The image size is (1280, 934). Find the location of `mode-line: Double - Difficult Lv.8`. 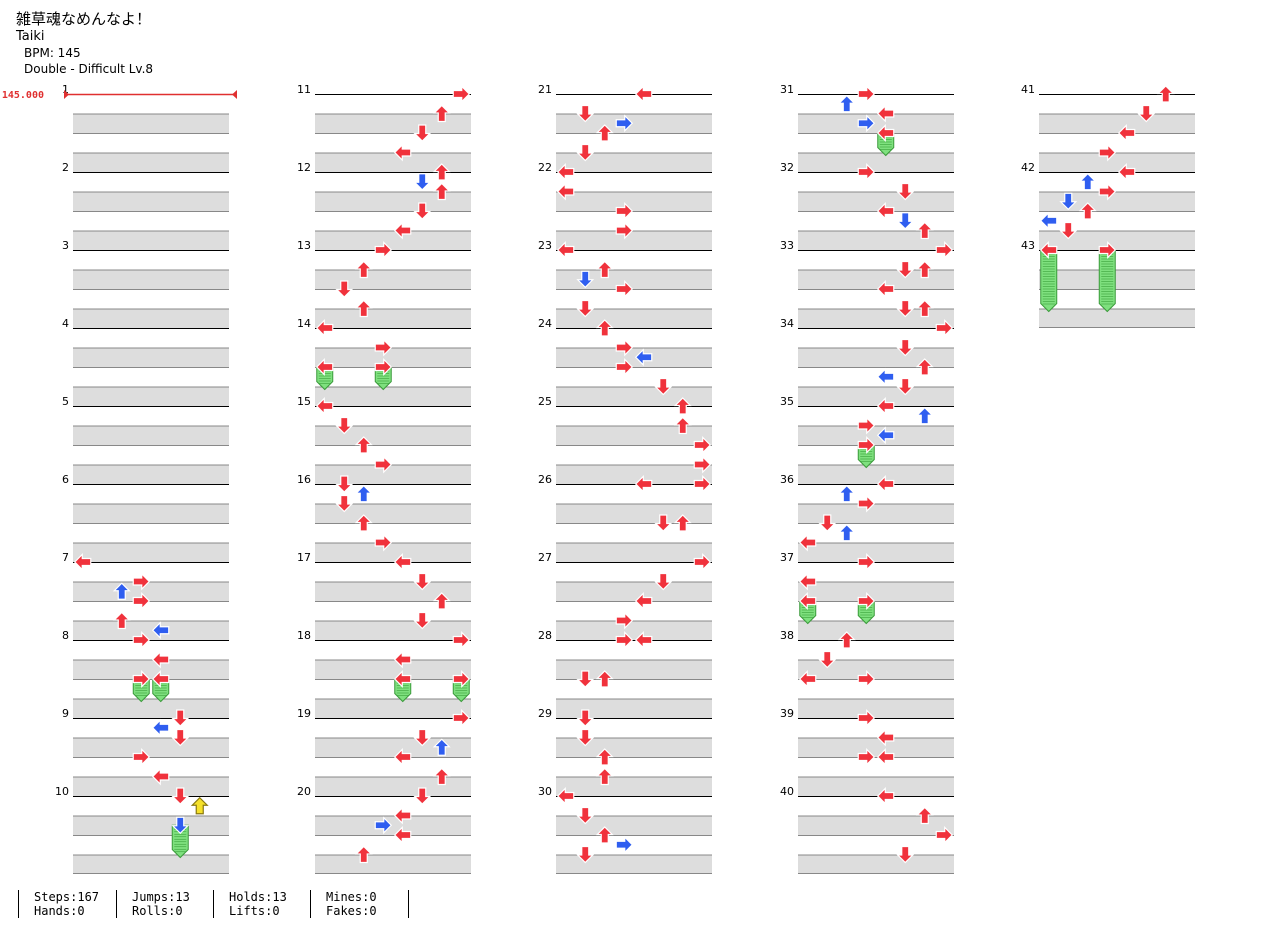

mode-line: Double - Difficult Lv.8 is located at coordinates (89, 69).